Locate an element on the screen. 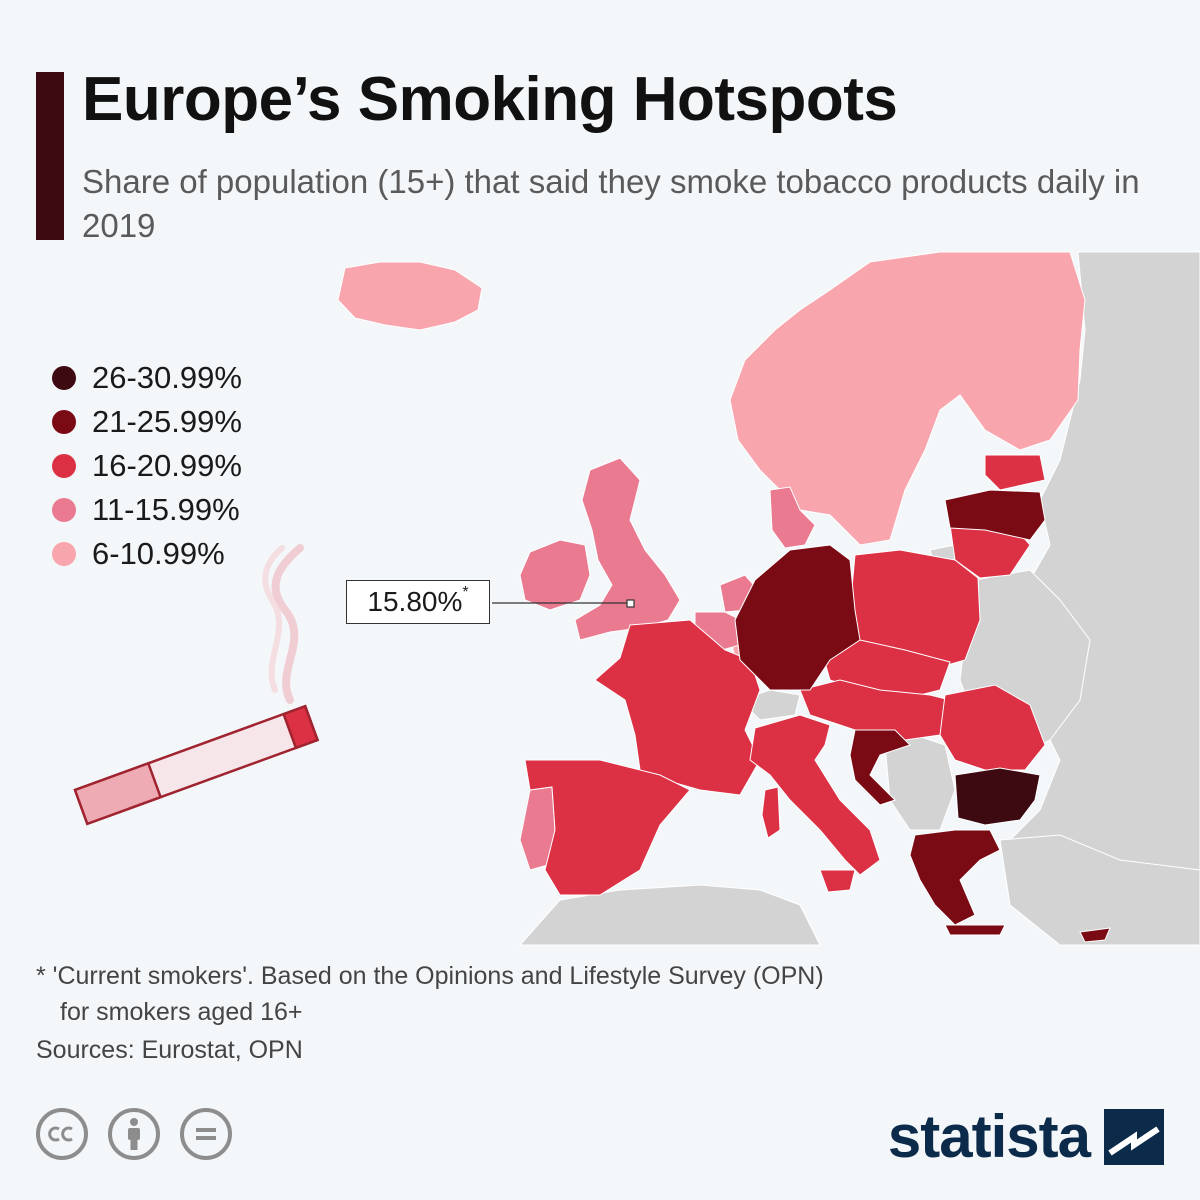  cigarette-icon is located at coordinates (196, 685).